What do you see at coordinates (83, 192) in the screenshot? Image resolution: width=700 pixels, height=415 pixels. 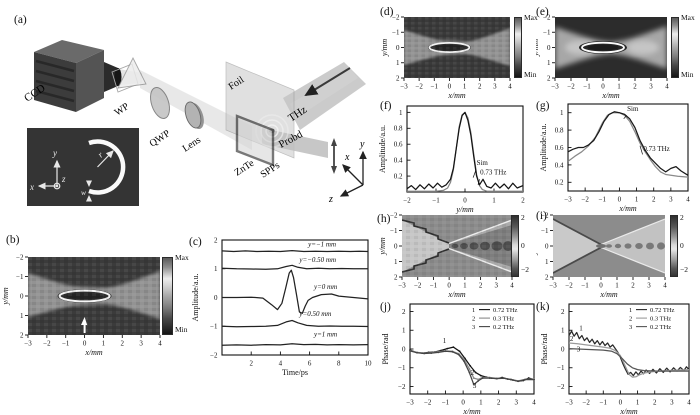 I see `slit-width-label: w` at bounding box center [83, 192].